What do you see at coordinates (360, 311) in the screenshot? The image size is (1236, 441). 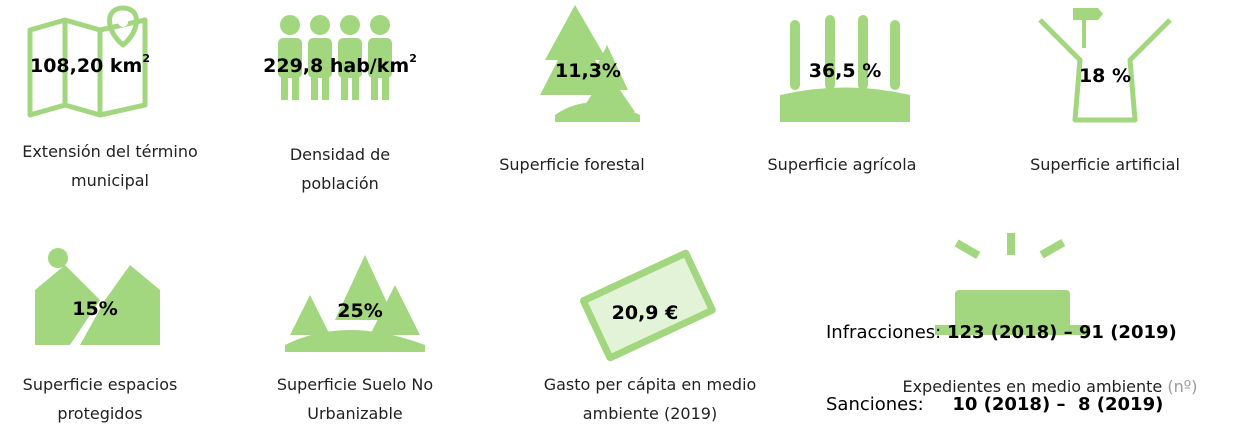 I see `value: 25%` at bounding box center [360, 311].